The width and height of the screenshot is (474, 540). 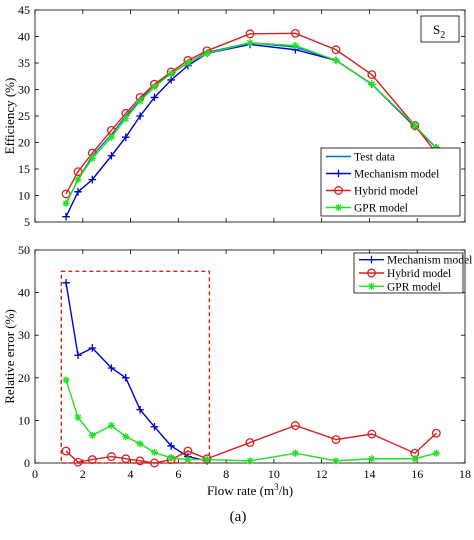 I want to click on x-axis-label: Flow rate (m3/h), so click(x=250, y=490).